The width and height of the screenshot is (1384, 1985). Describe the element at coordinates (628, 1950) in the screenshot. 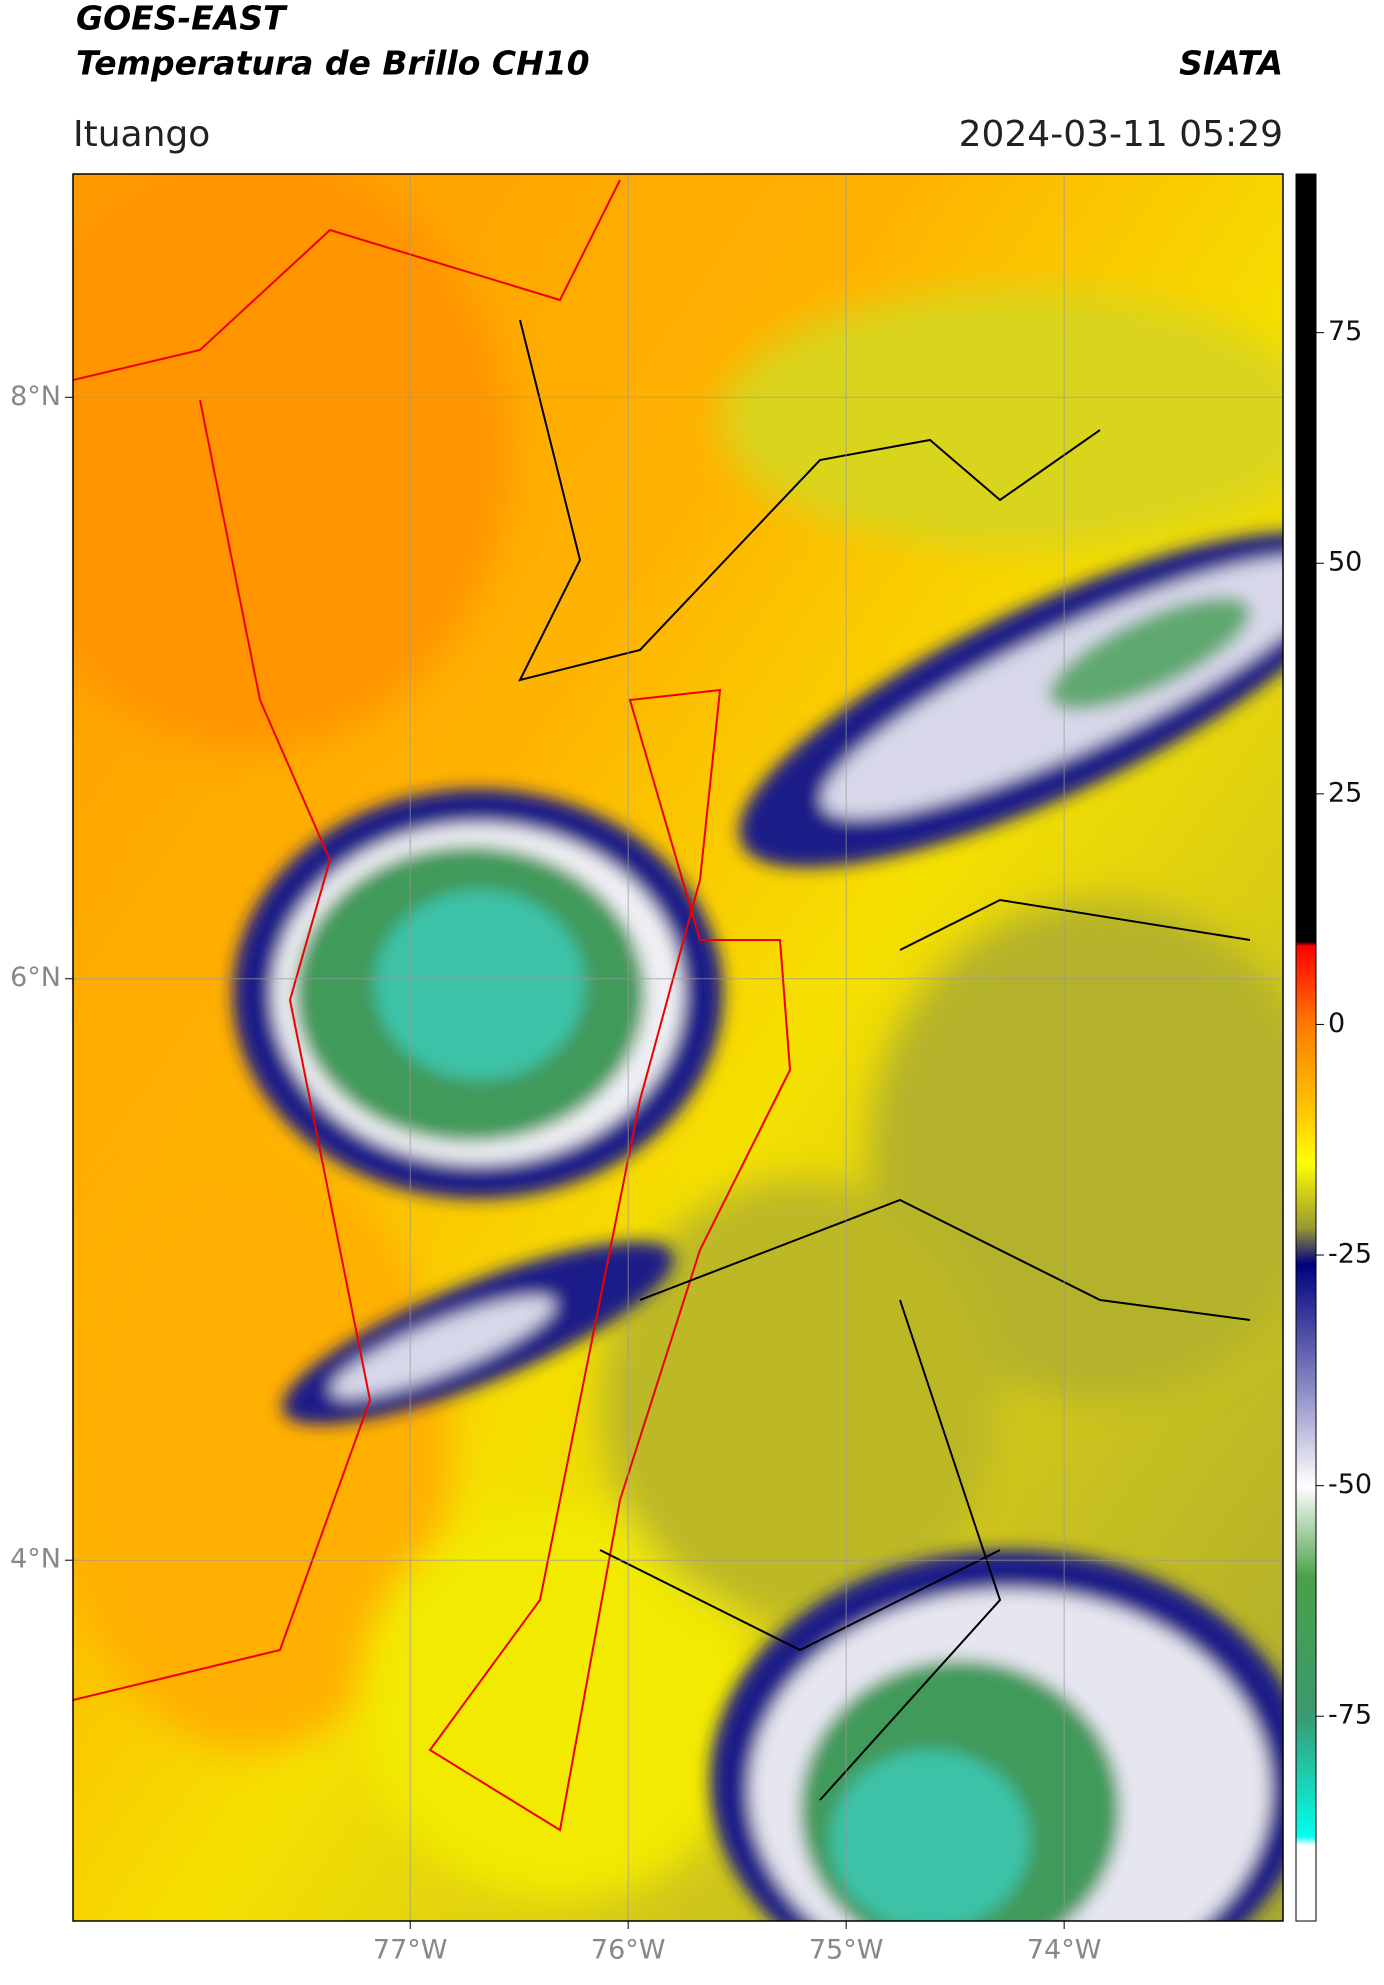

I see `x-tick-label: 76°W` at that location.